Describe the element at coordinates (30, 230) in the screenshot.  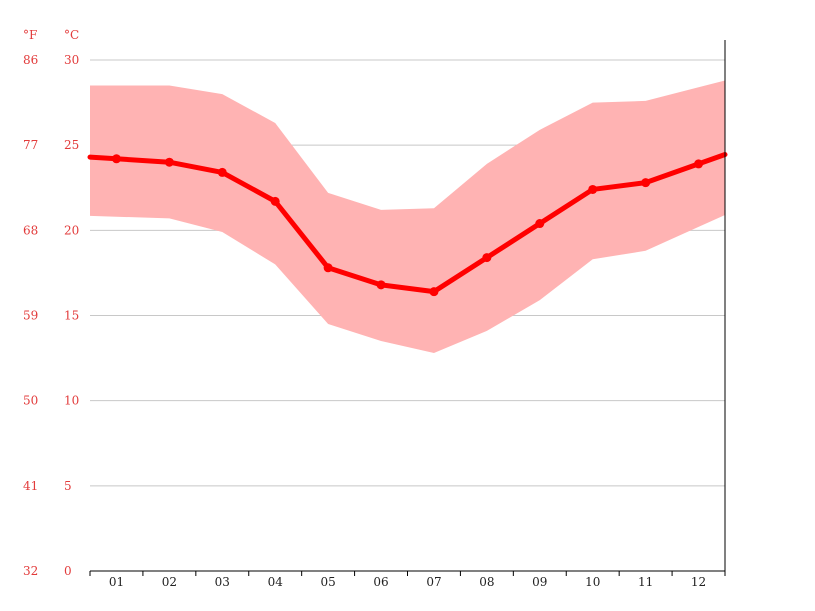
I see `y-tick-label-fahrenheit: 68` at that location.